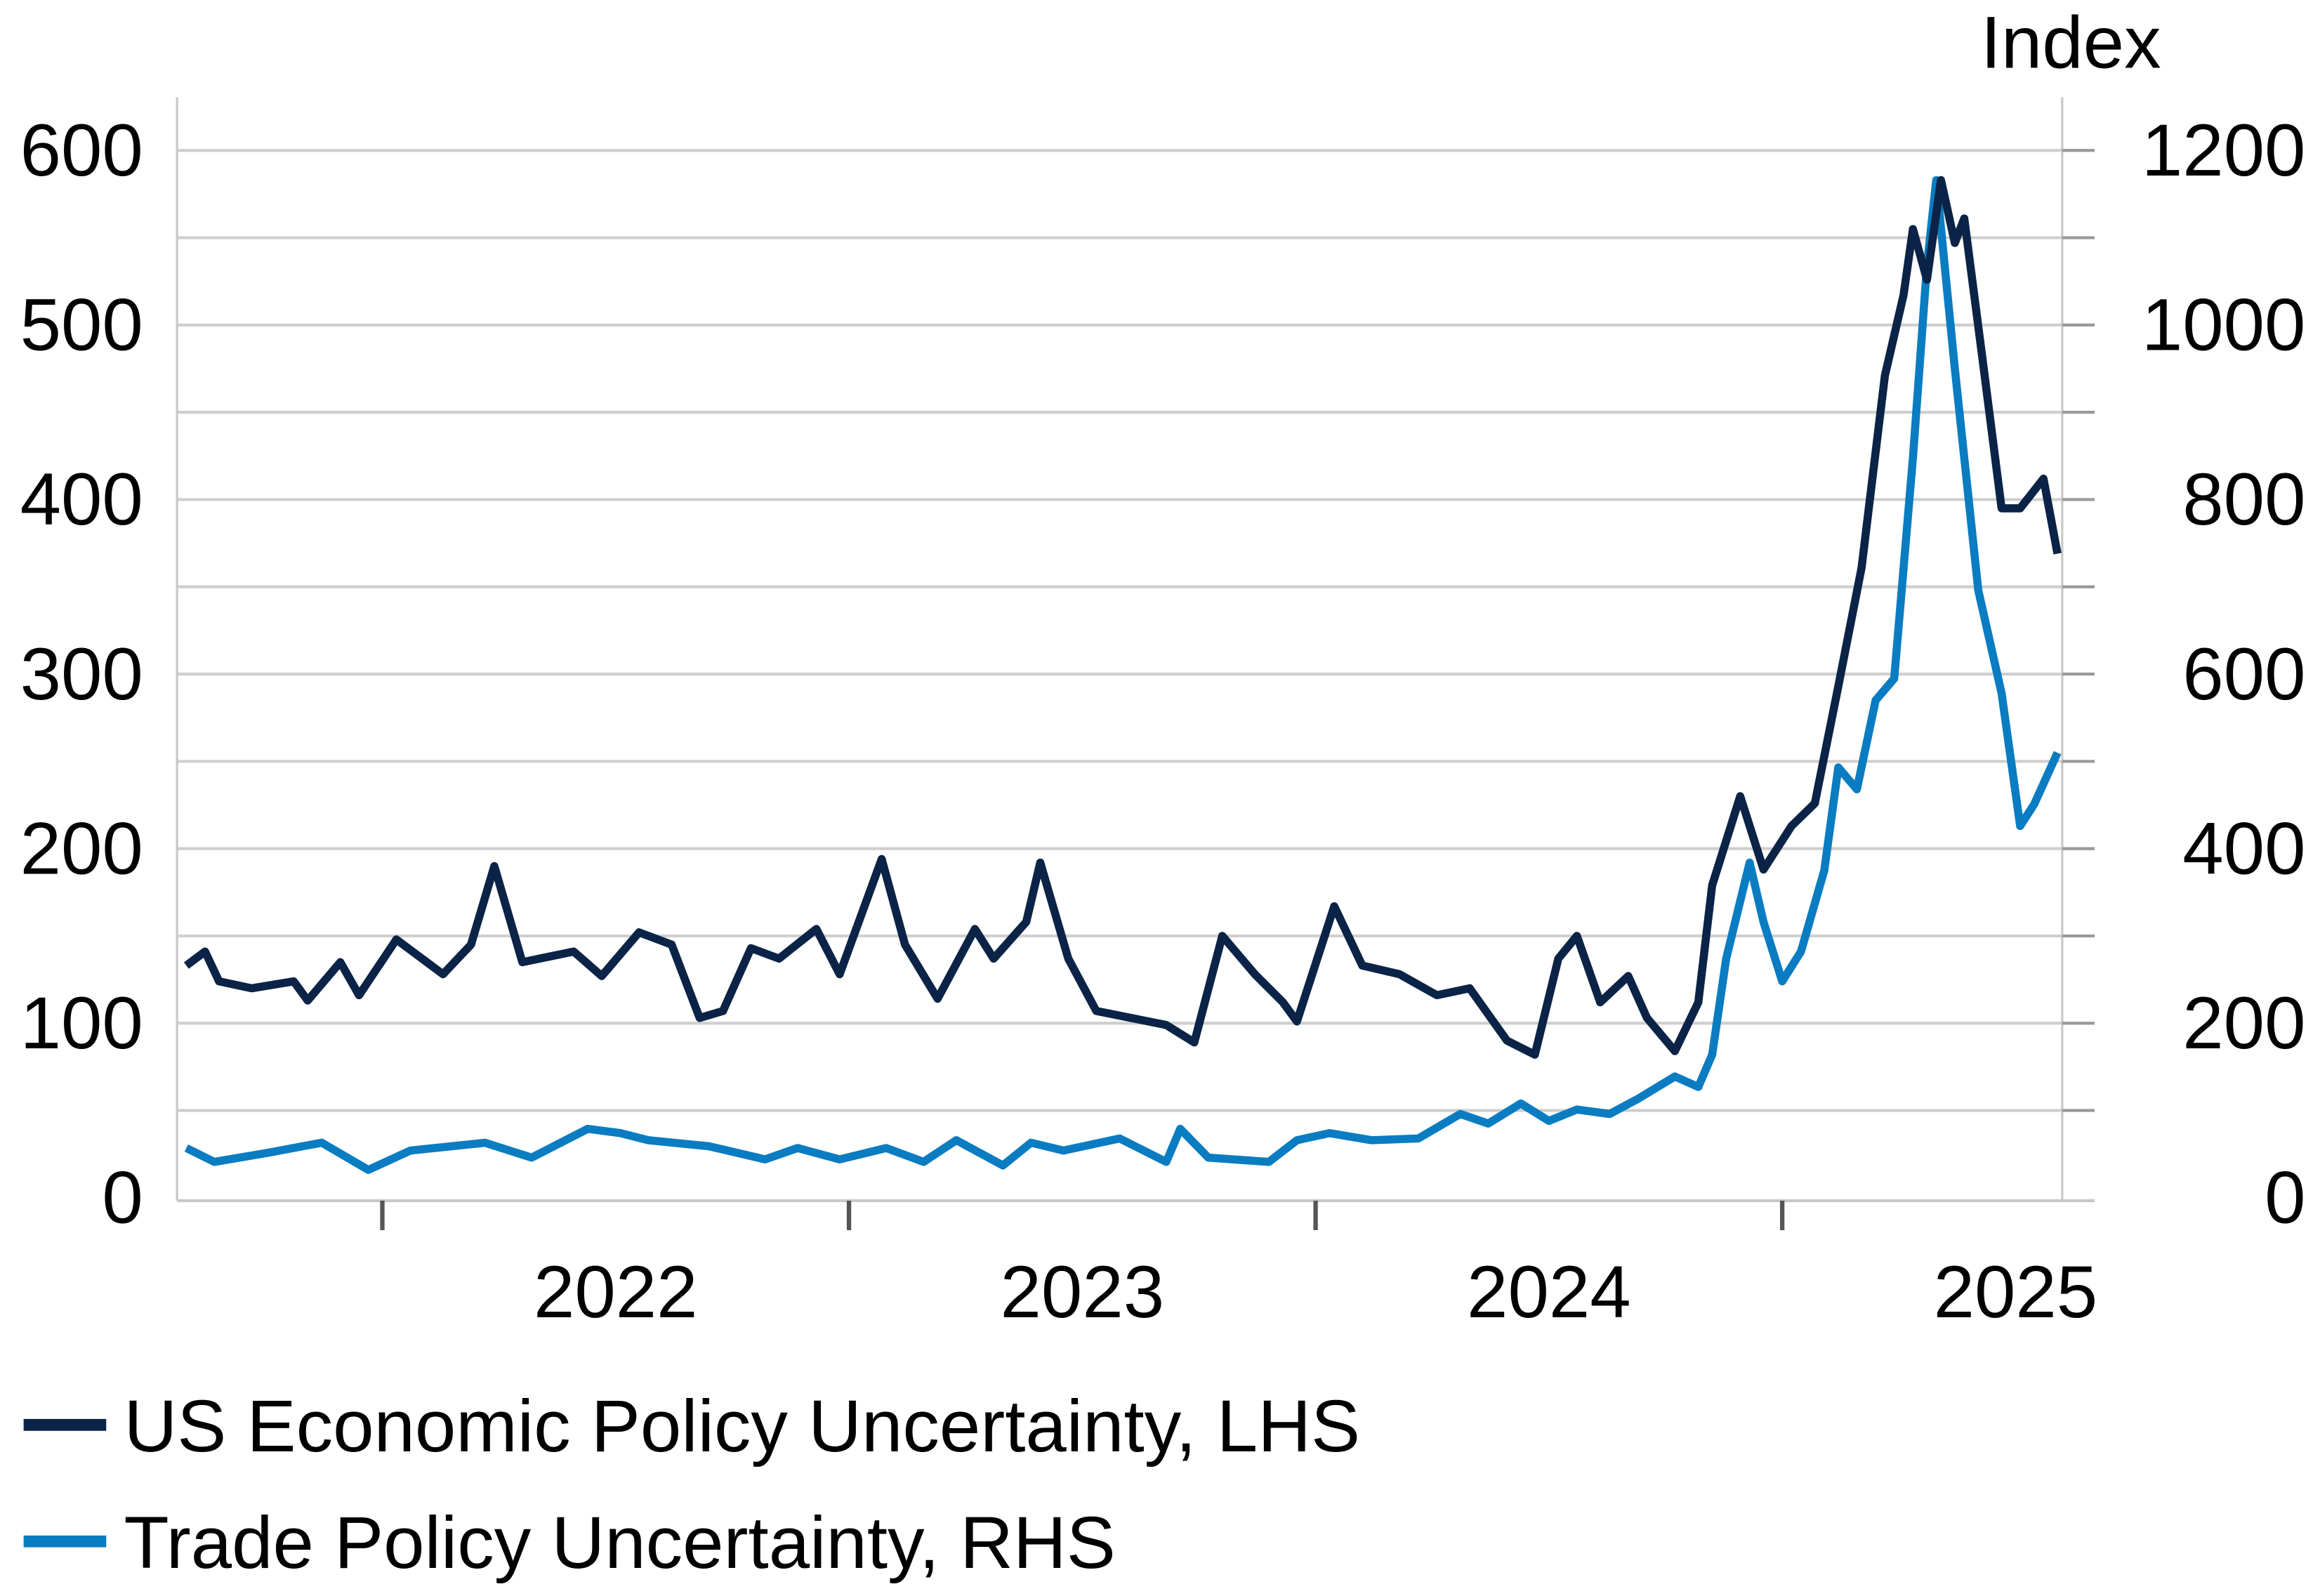 This screenshot has width=2313, height=1596. Describe the element at coordinates (2285, 1198) in the screenshot. I see `right-tick-label: 0` at that location.